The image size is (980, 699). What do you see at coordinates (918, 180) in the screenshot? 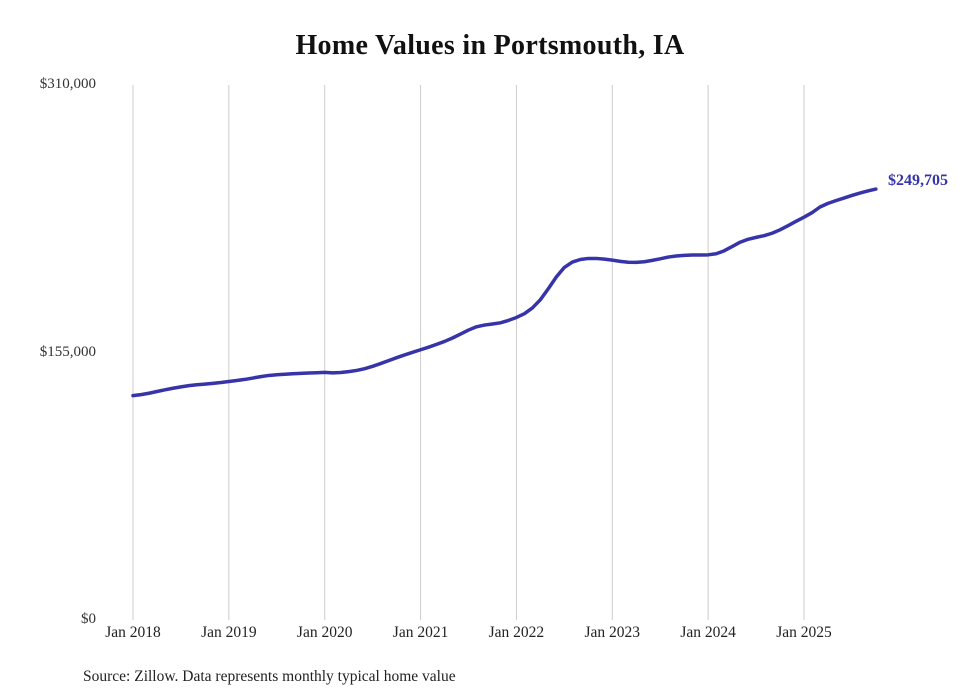
I see `latest-value-label: $249,705` at bounding box center [918, 180].